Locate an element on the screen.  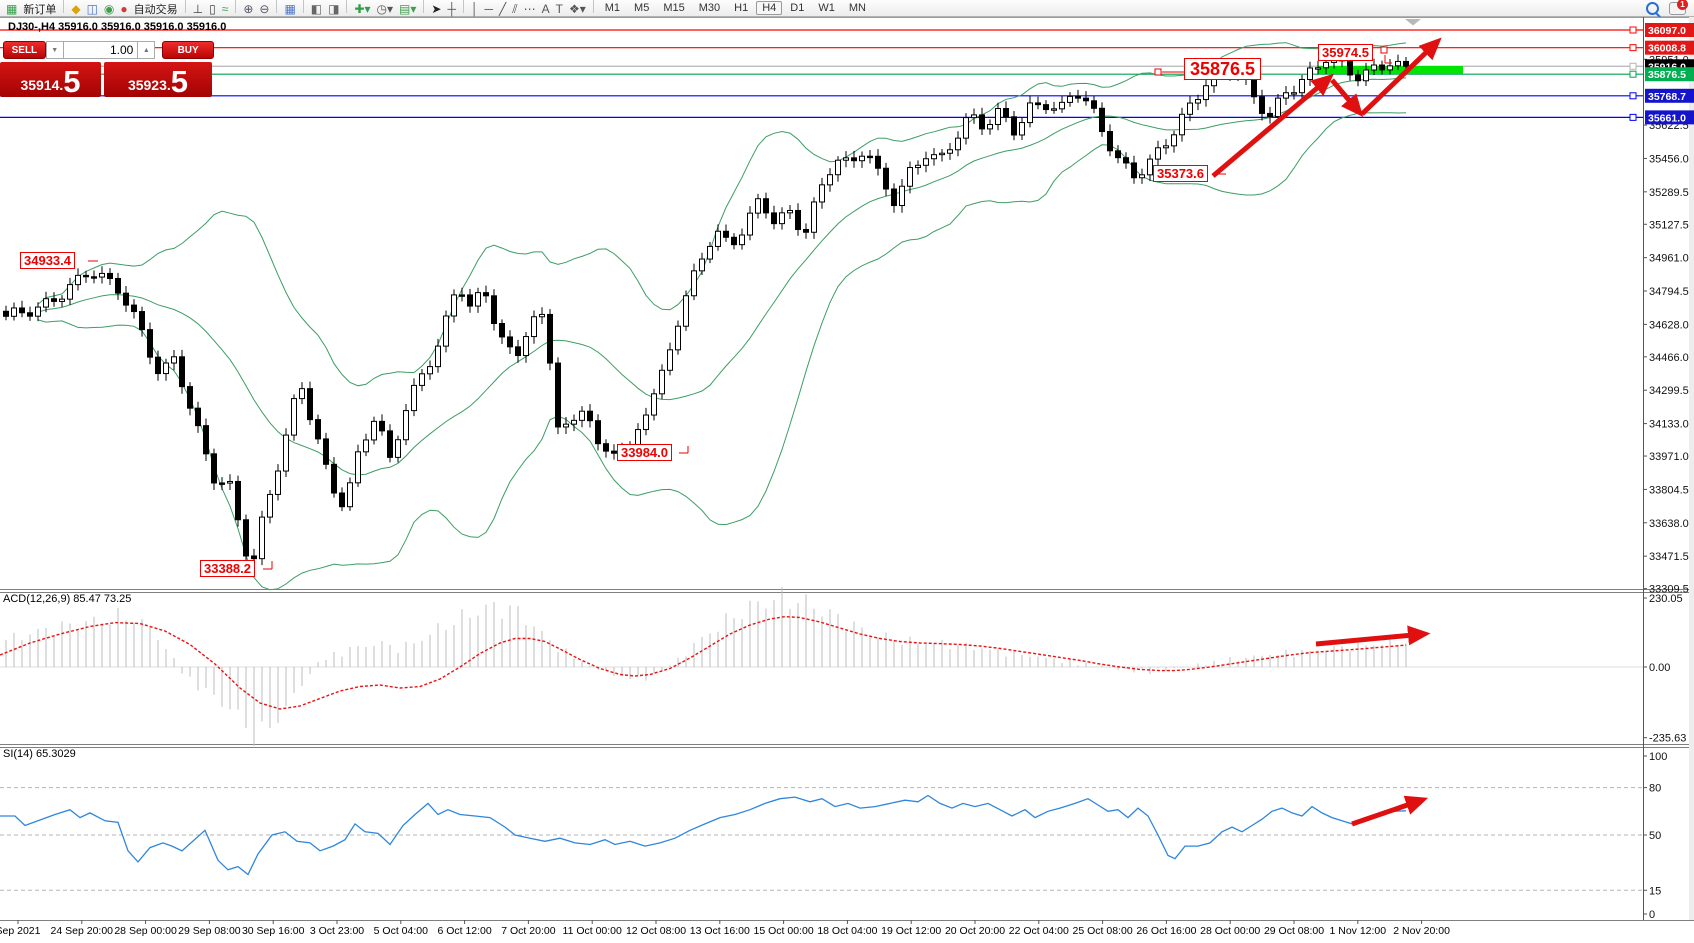
svg-text: 34466.0 is located at coordinates (1669, 358).